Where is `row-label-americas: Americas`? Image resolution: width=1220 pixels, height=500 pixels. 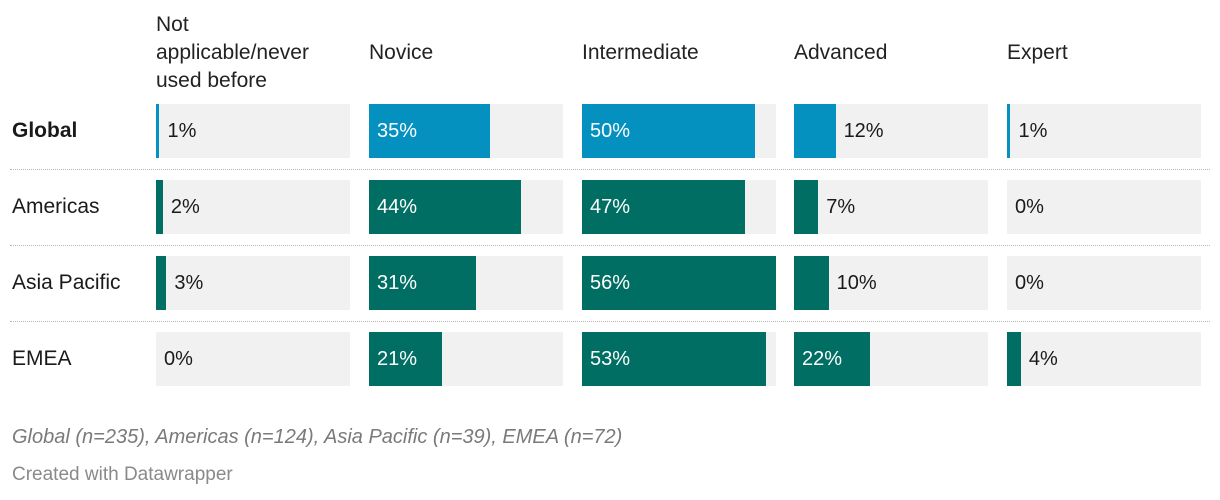
row-label-americas: Americas is located at coordinates (56, 206).